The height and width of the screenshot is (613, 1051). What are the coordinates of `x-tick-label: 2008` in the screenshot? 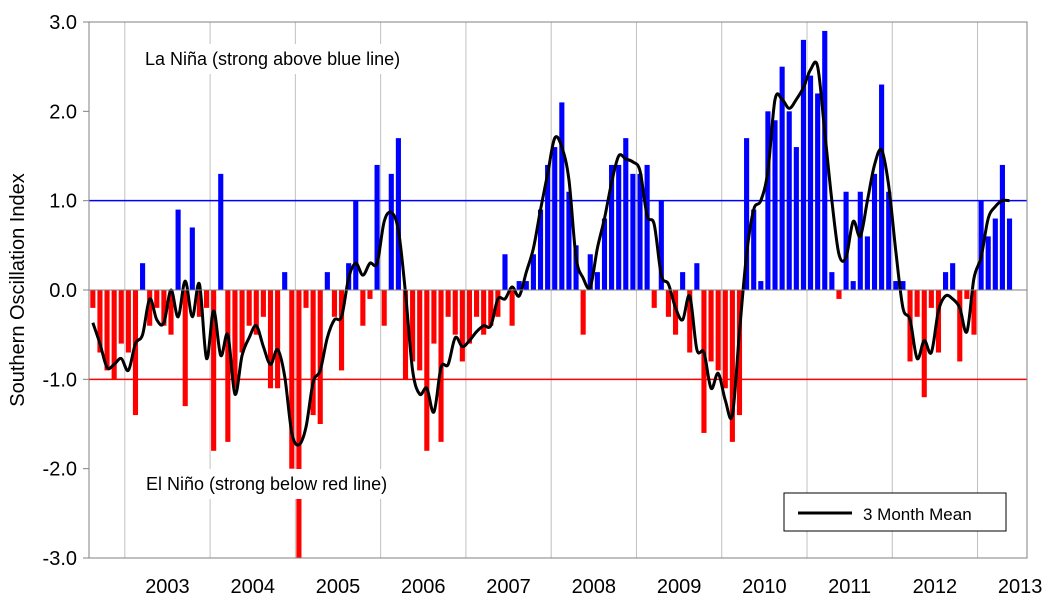 It's located at (594, 587).